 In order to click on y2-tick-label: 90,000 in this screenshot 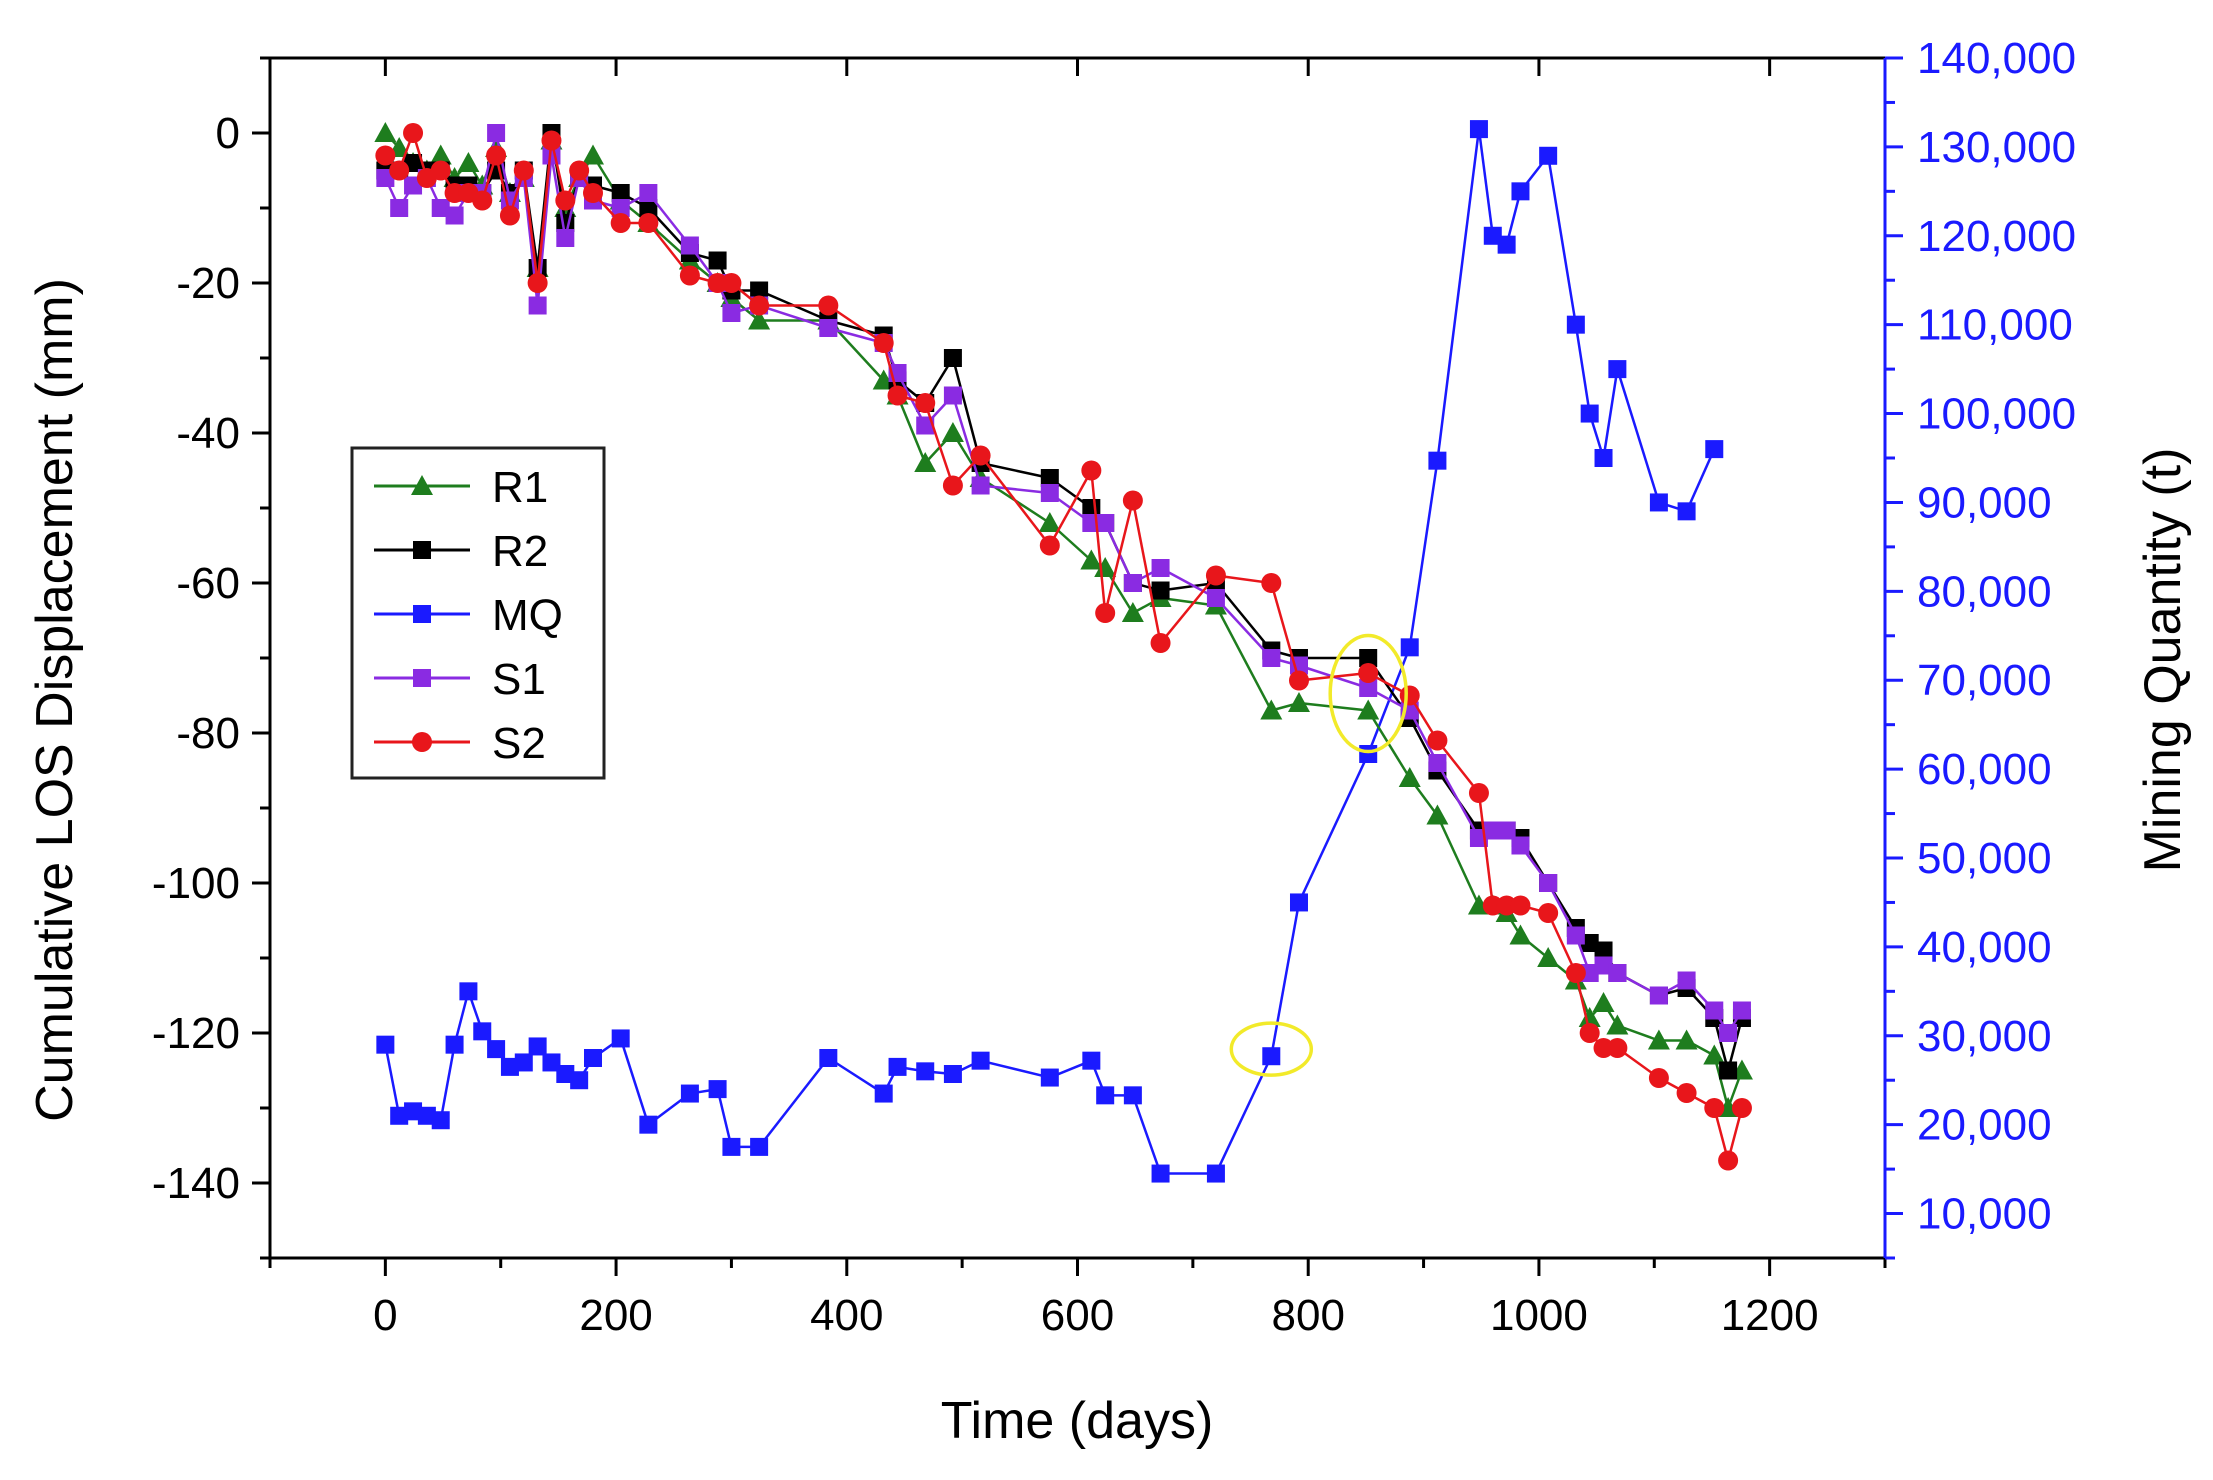, I will do `click(1984, 502)`.